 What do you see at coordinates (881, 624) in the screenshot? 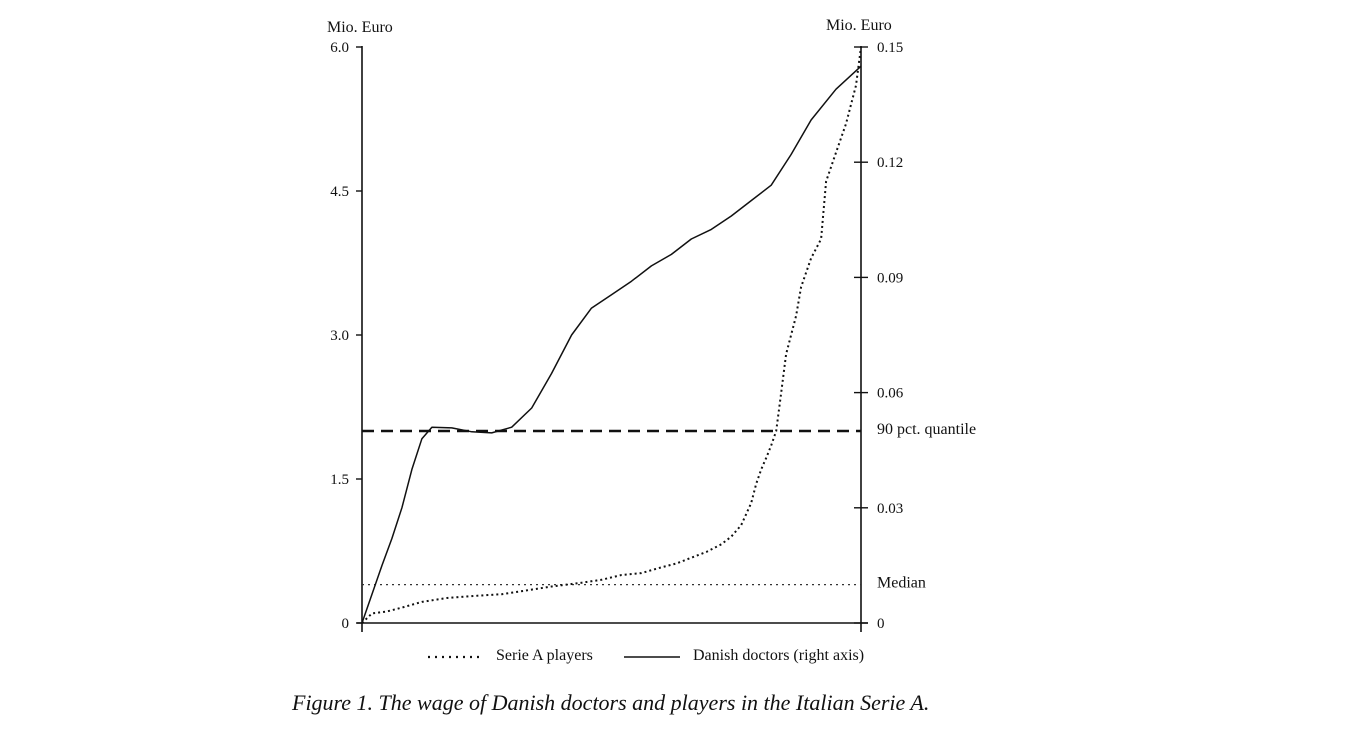
I see `right-axis-tick-label: 0` at bounding box center [881, 624].